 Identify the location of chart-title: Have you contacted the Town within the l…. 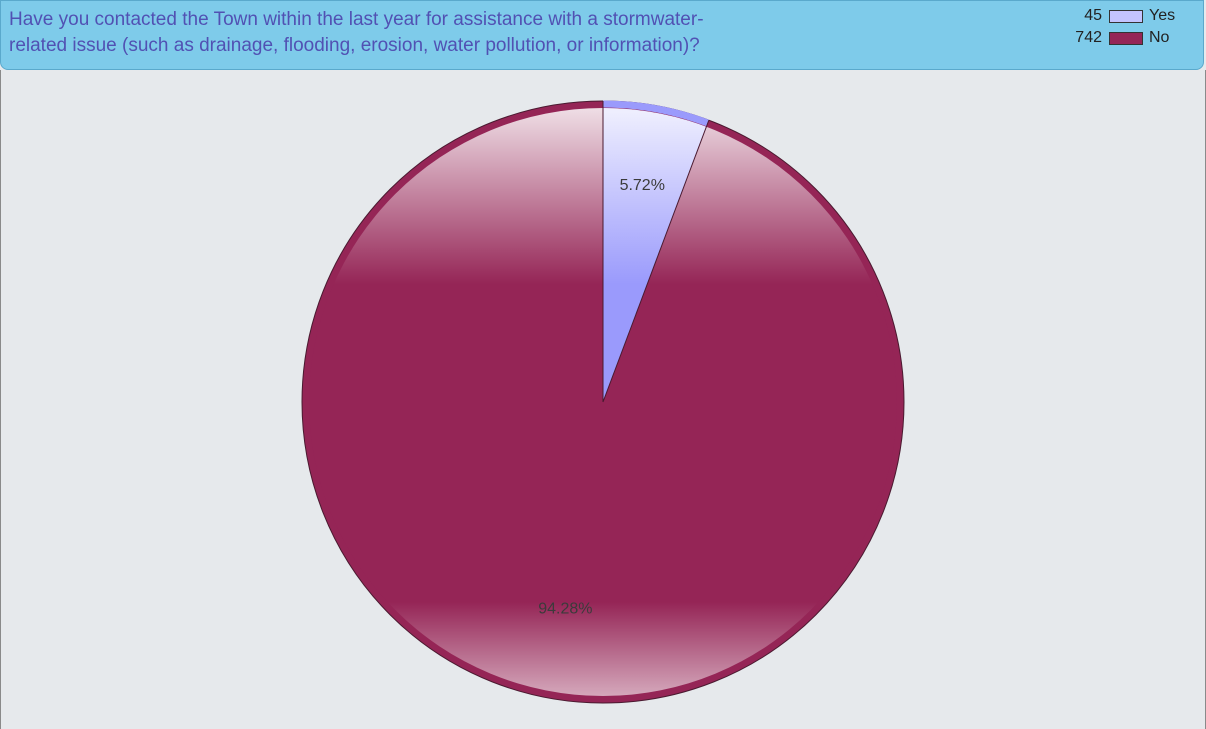
(504, 33).